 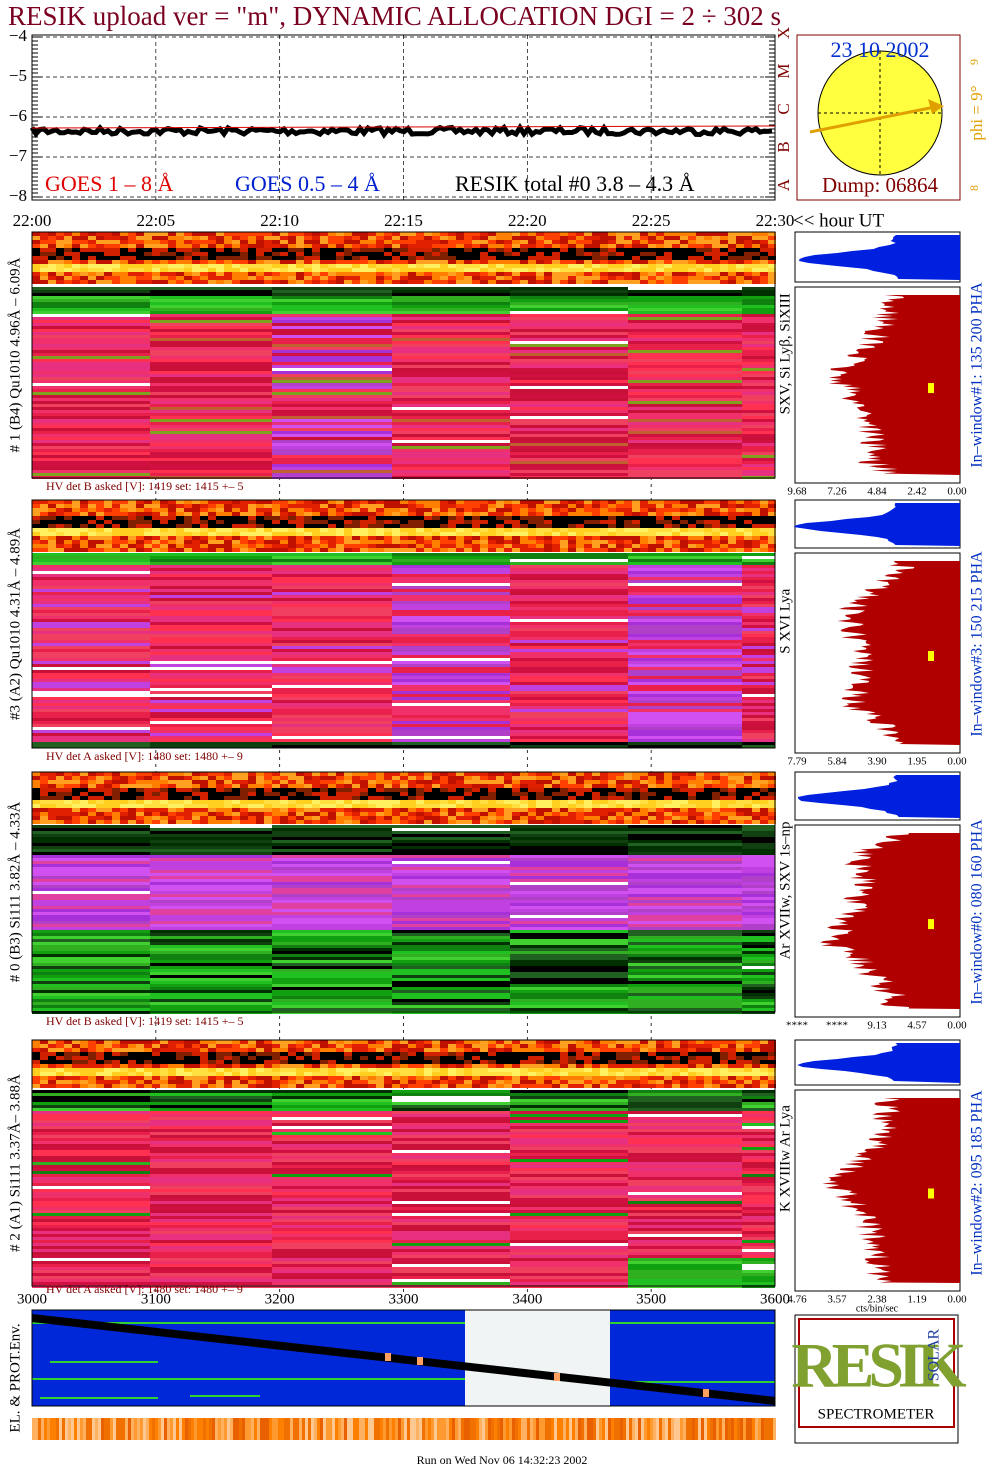 What do you see at coordinates (145, 486) in the screenshot?
I see `hv-text: HV det B asked [V]: 1419 set: 1415 +– 5` at bounding box center [145, 486].